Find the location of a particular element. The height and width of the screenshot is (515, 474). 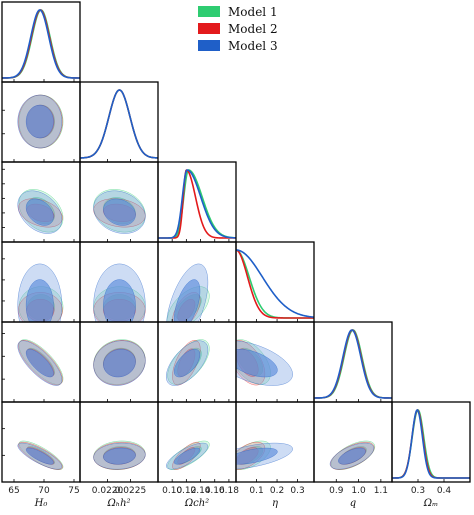

tick-label-q: 1.1 is located at coordinates (381, 491).